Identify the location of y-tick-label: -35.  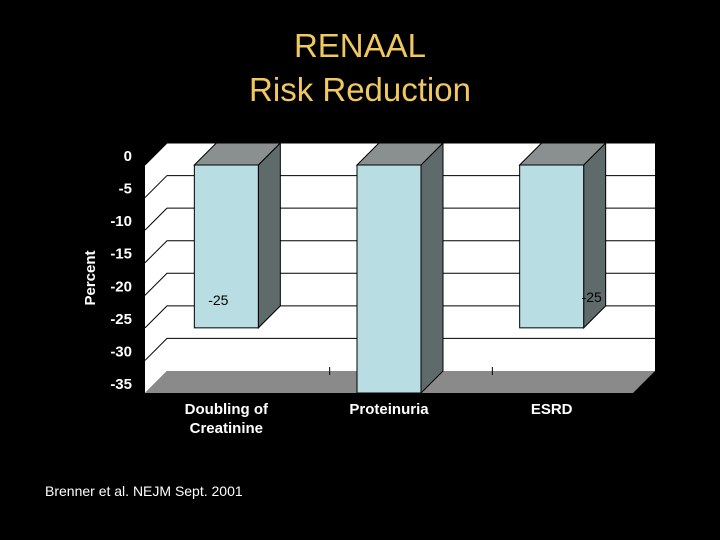
(121, 384).